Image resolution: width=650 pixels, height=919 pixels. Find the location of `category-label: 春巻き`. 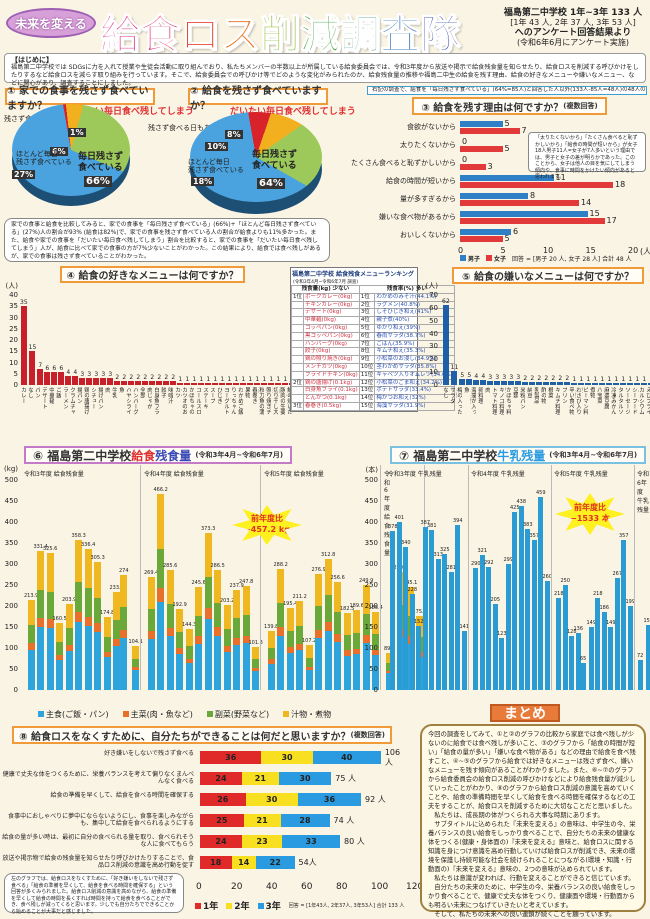

category-label: 春巻き is located at coordinates (254, 402).